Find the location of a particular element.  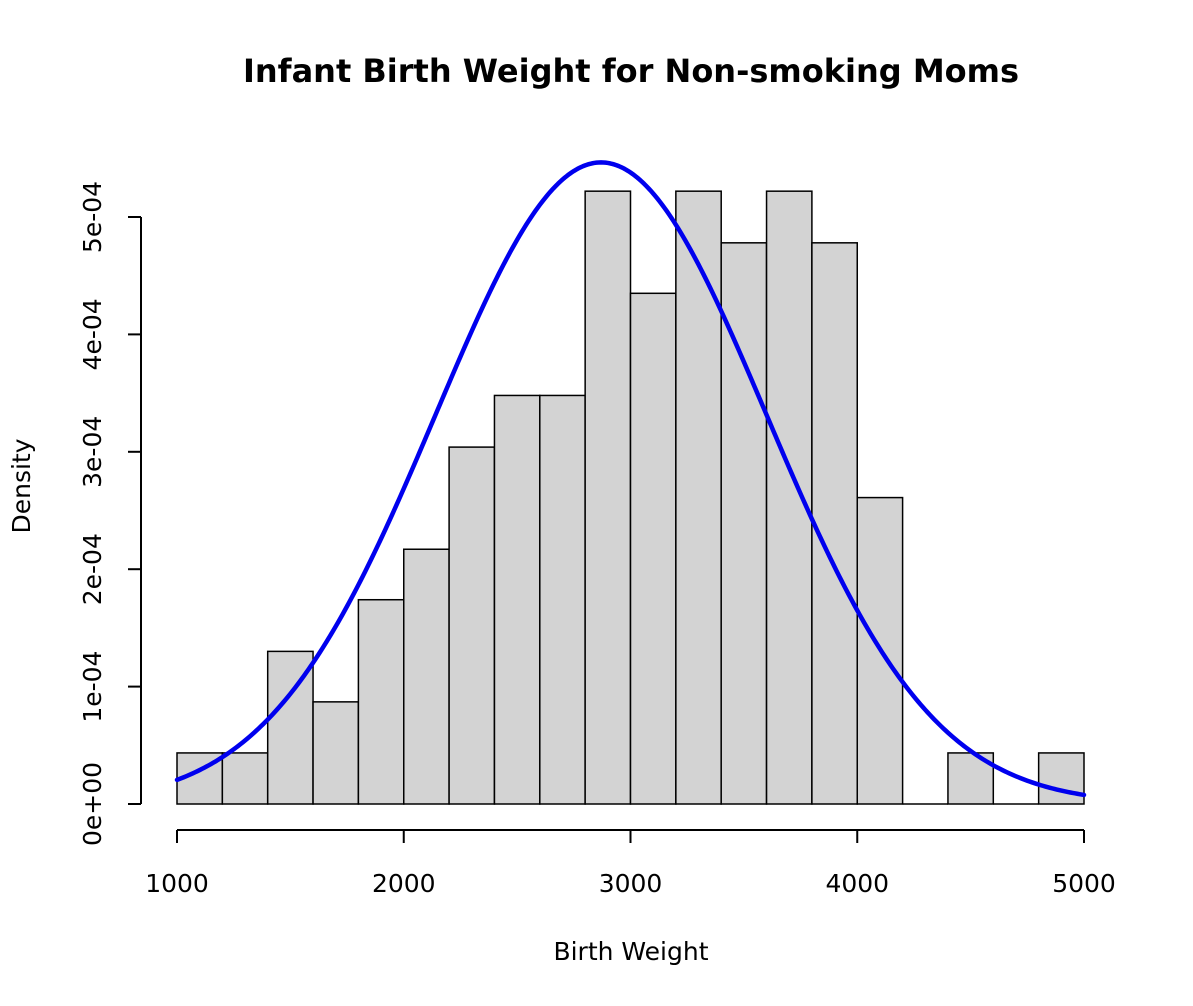

y-axis-label: Density is located at coordinates (21, 485).